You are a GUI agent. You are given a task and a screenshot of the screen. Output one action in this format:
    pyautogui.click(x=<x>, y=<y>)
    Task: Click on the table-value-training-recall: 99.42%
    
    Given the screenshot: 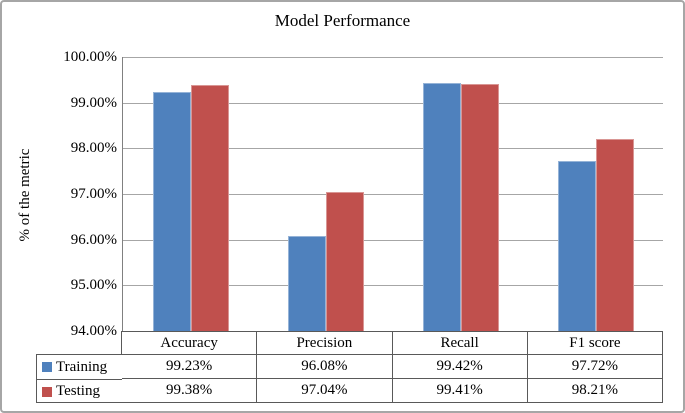 What is the action you would take?
    pyautogui.click(x=460, y=367)
    